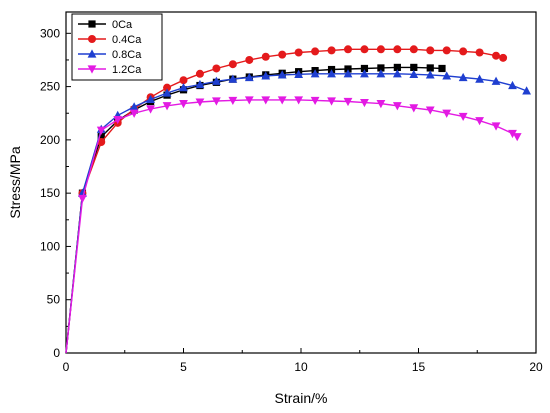 The image size is (550, 413). What do you see at coordinates (110, 40) in the screenshot?
I see `legend-item: 0.4Ca` at bounding box center [110, 40].